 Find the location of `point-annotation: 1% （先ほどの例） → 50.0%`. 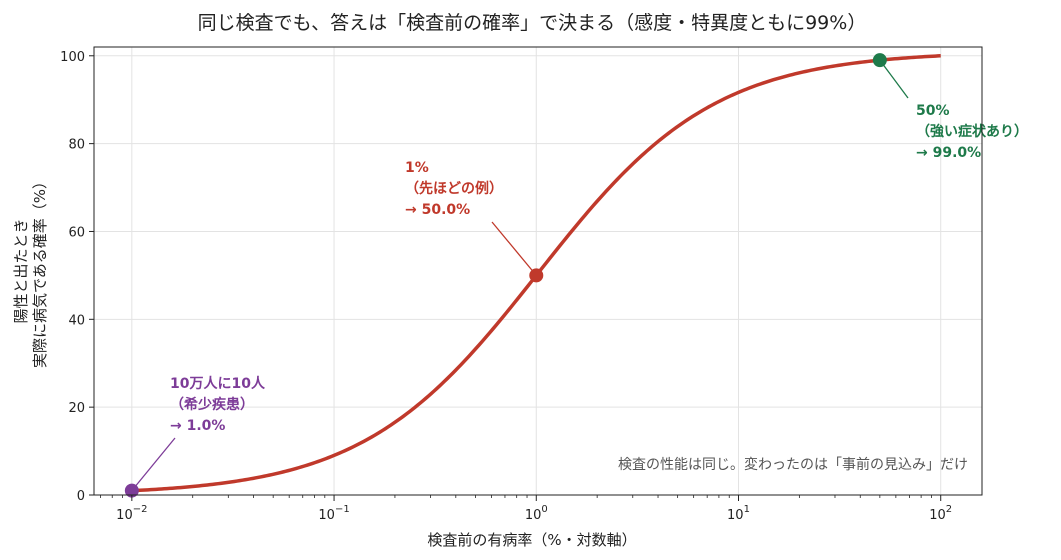

point-annotation: 1% （先ほどの例） → 50.0% is located at coordinates (454, 189).